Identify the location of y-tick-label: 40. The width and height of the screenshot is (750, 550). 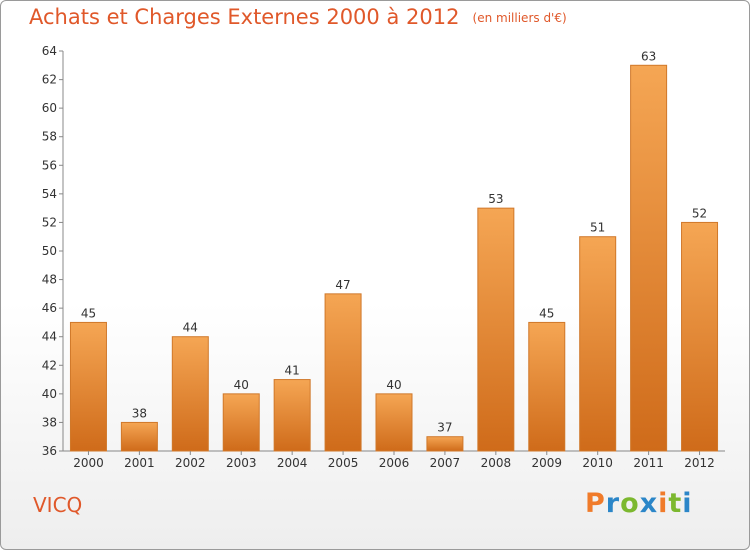
(49, 394).